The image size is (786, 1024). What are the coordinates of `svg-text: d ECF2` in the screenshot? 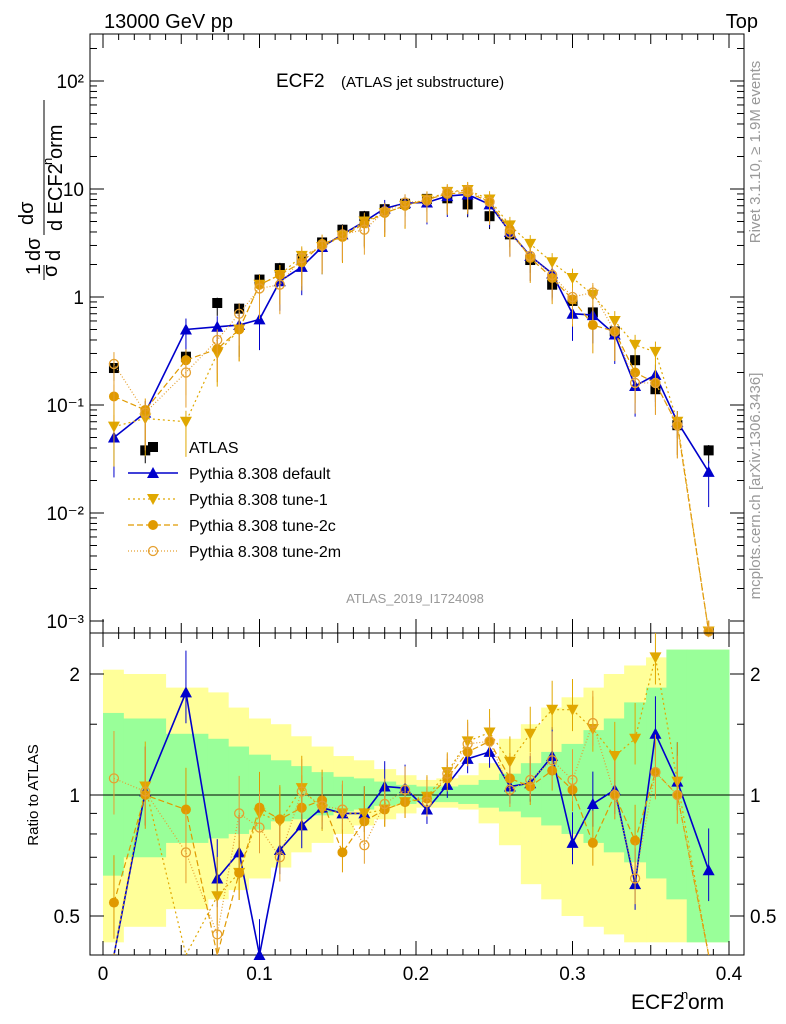 It's located at (56, 197).